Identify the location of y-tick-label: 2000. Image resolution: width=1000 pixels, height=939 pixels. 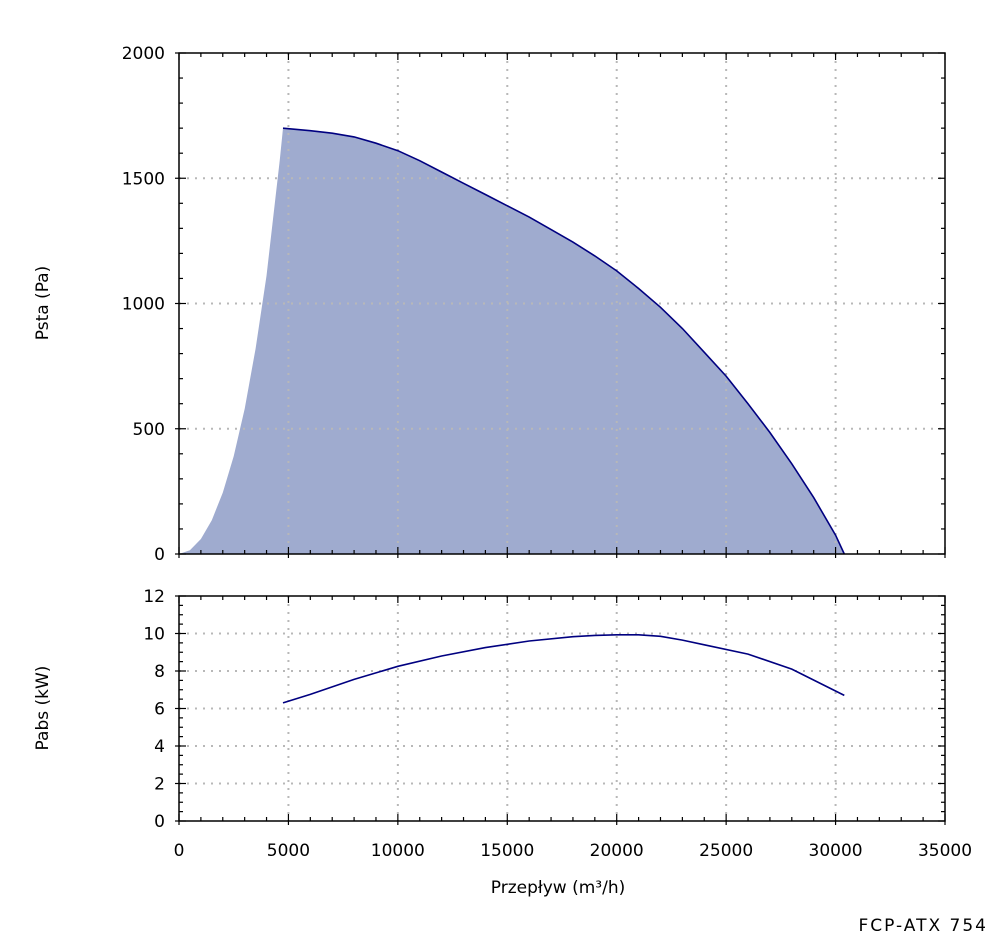
(143, 54).